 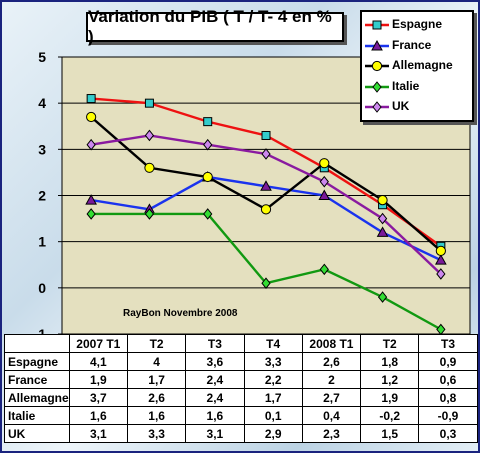 I want to click on data-label: 2,4, so click(x=215, y=379).